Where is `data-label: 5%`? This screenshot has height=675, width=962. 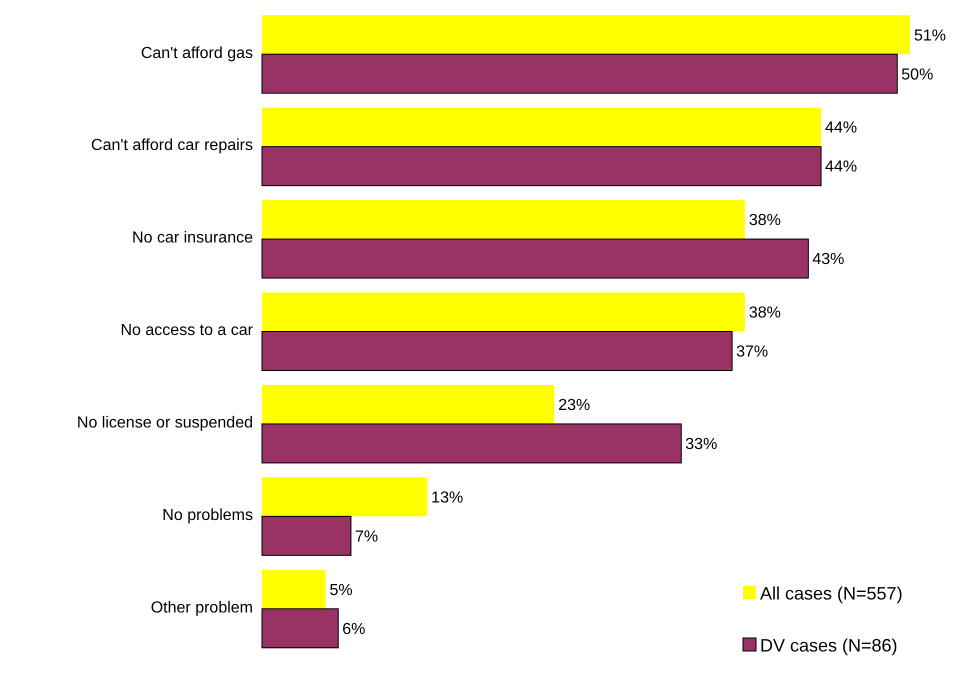
data-label: 5% is located at coordinates (341, 590).